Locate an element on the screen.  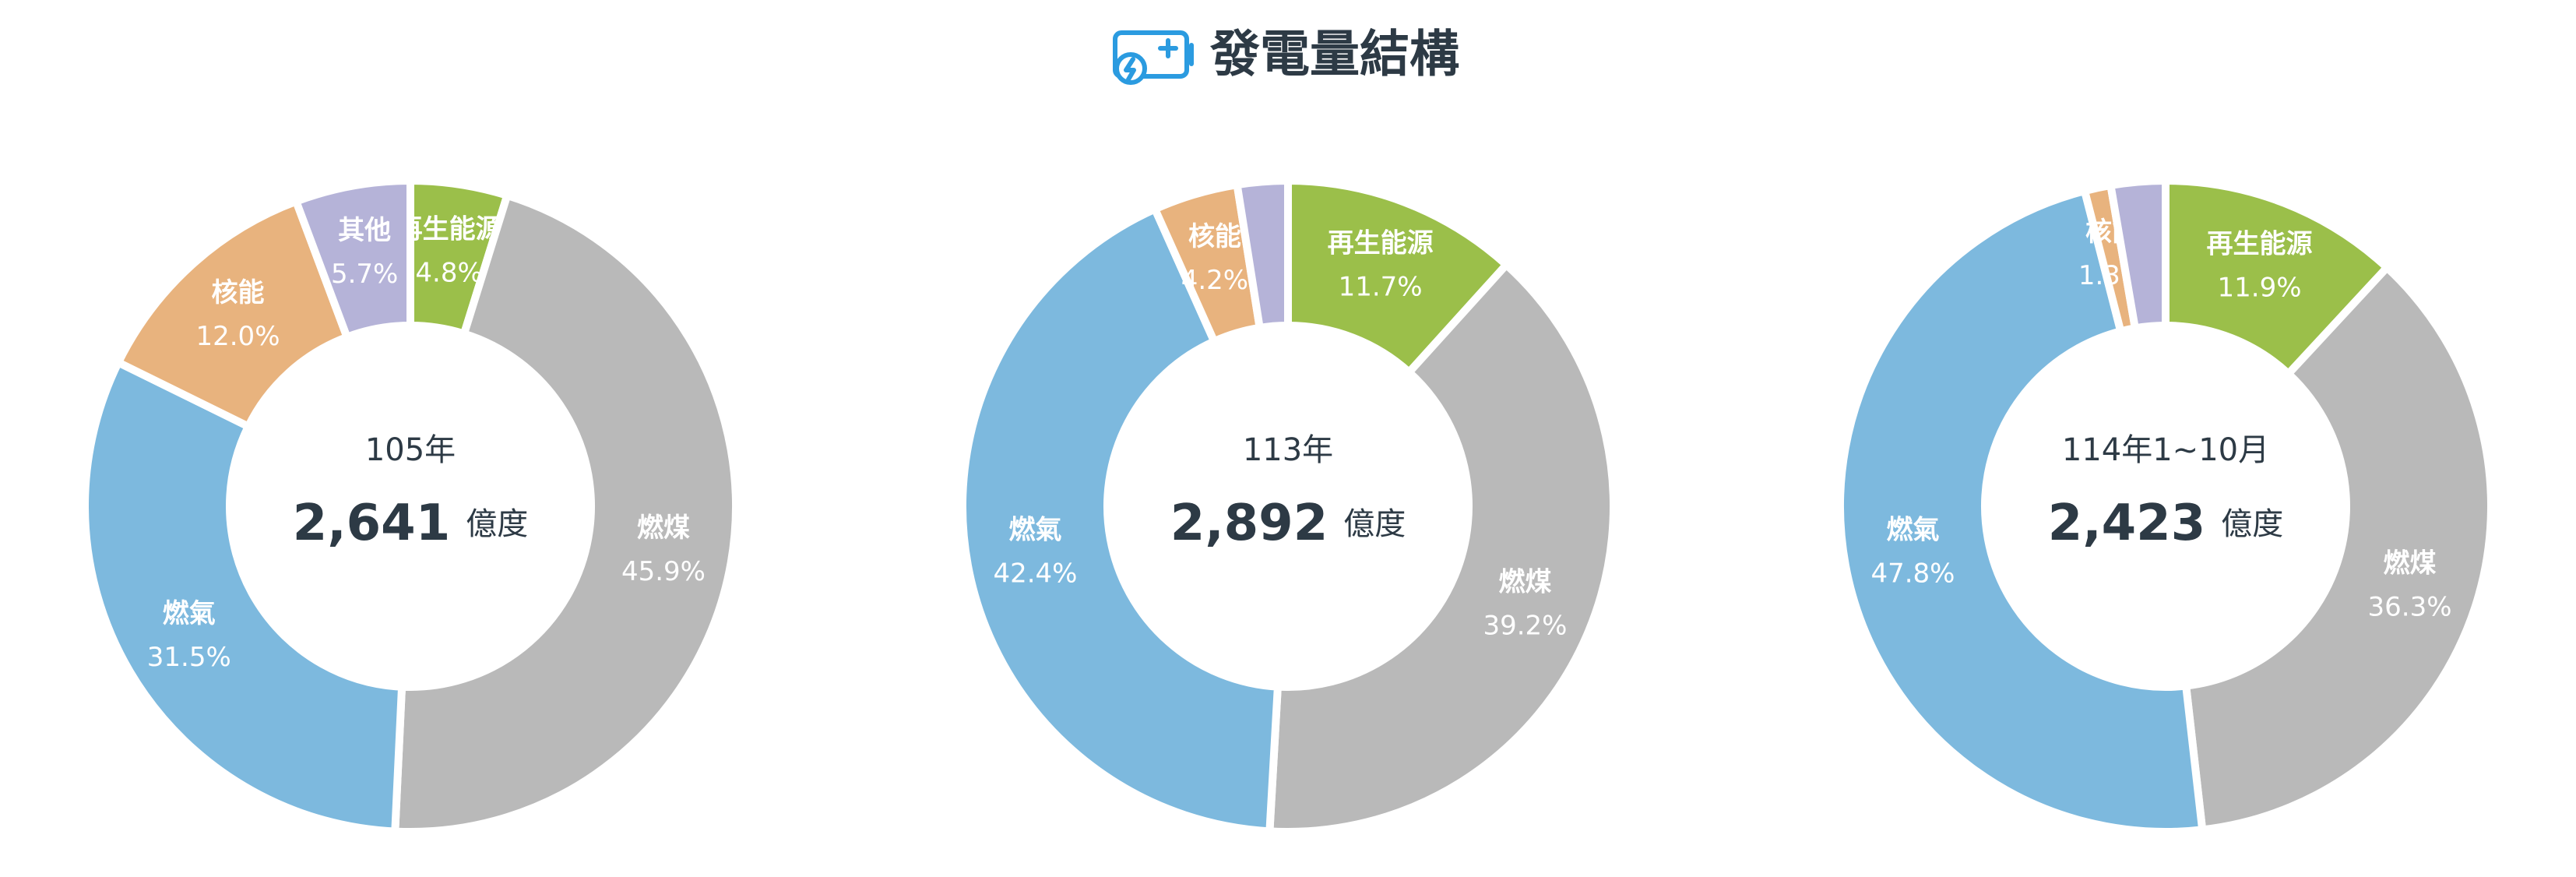
center-total: 2,423 億度 is located at coordinates (2165, 523).